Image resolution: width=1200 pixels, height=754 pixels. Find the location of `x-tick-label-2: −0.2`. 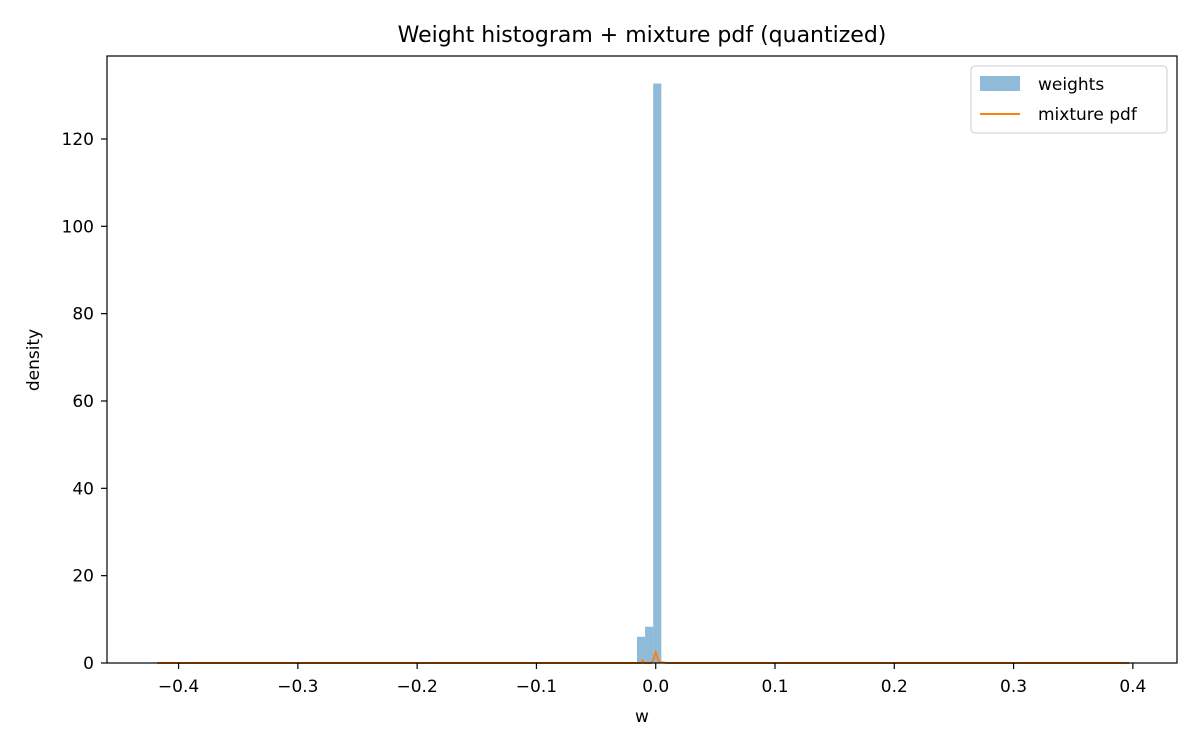

x-tick-label-2: −0.2 is located at coordinates (417, 687).